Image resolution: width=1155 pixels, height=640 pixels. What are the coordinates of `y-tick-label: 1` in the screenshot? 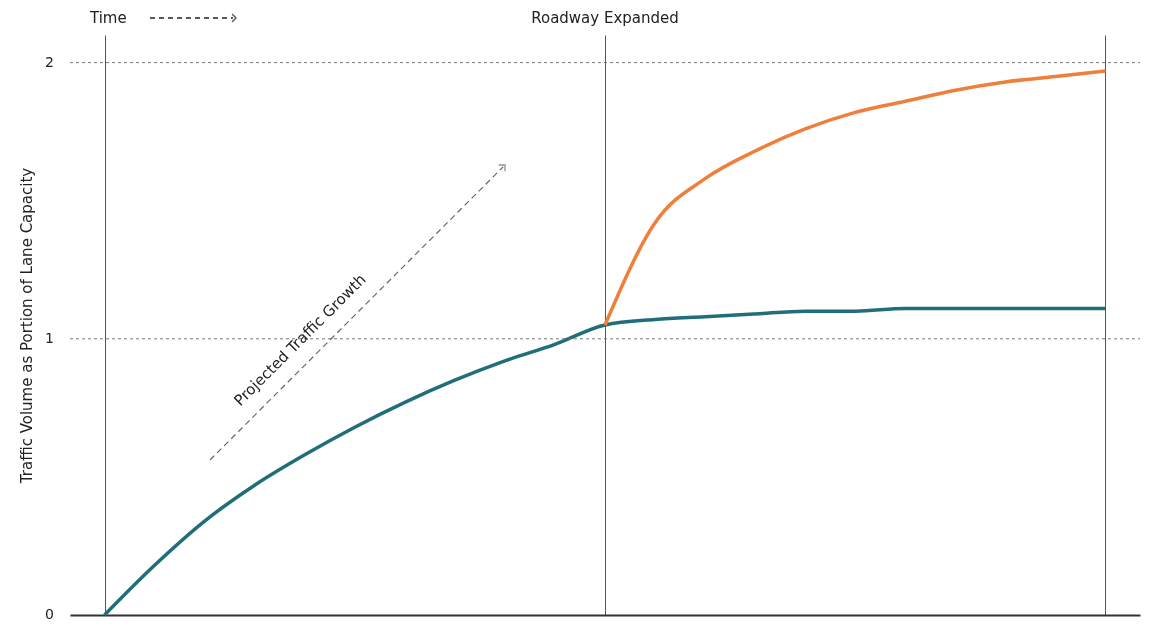 It's located at (49, 337).